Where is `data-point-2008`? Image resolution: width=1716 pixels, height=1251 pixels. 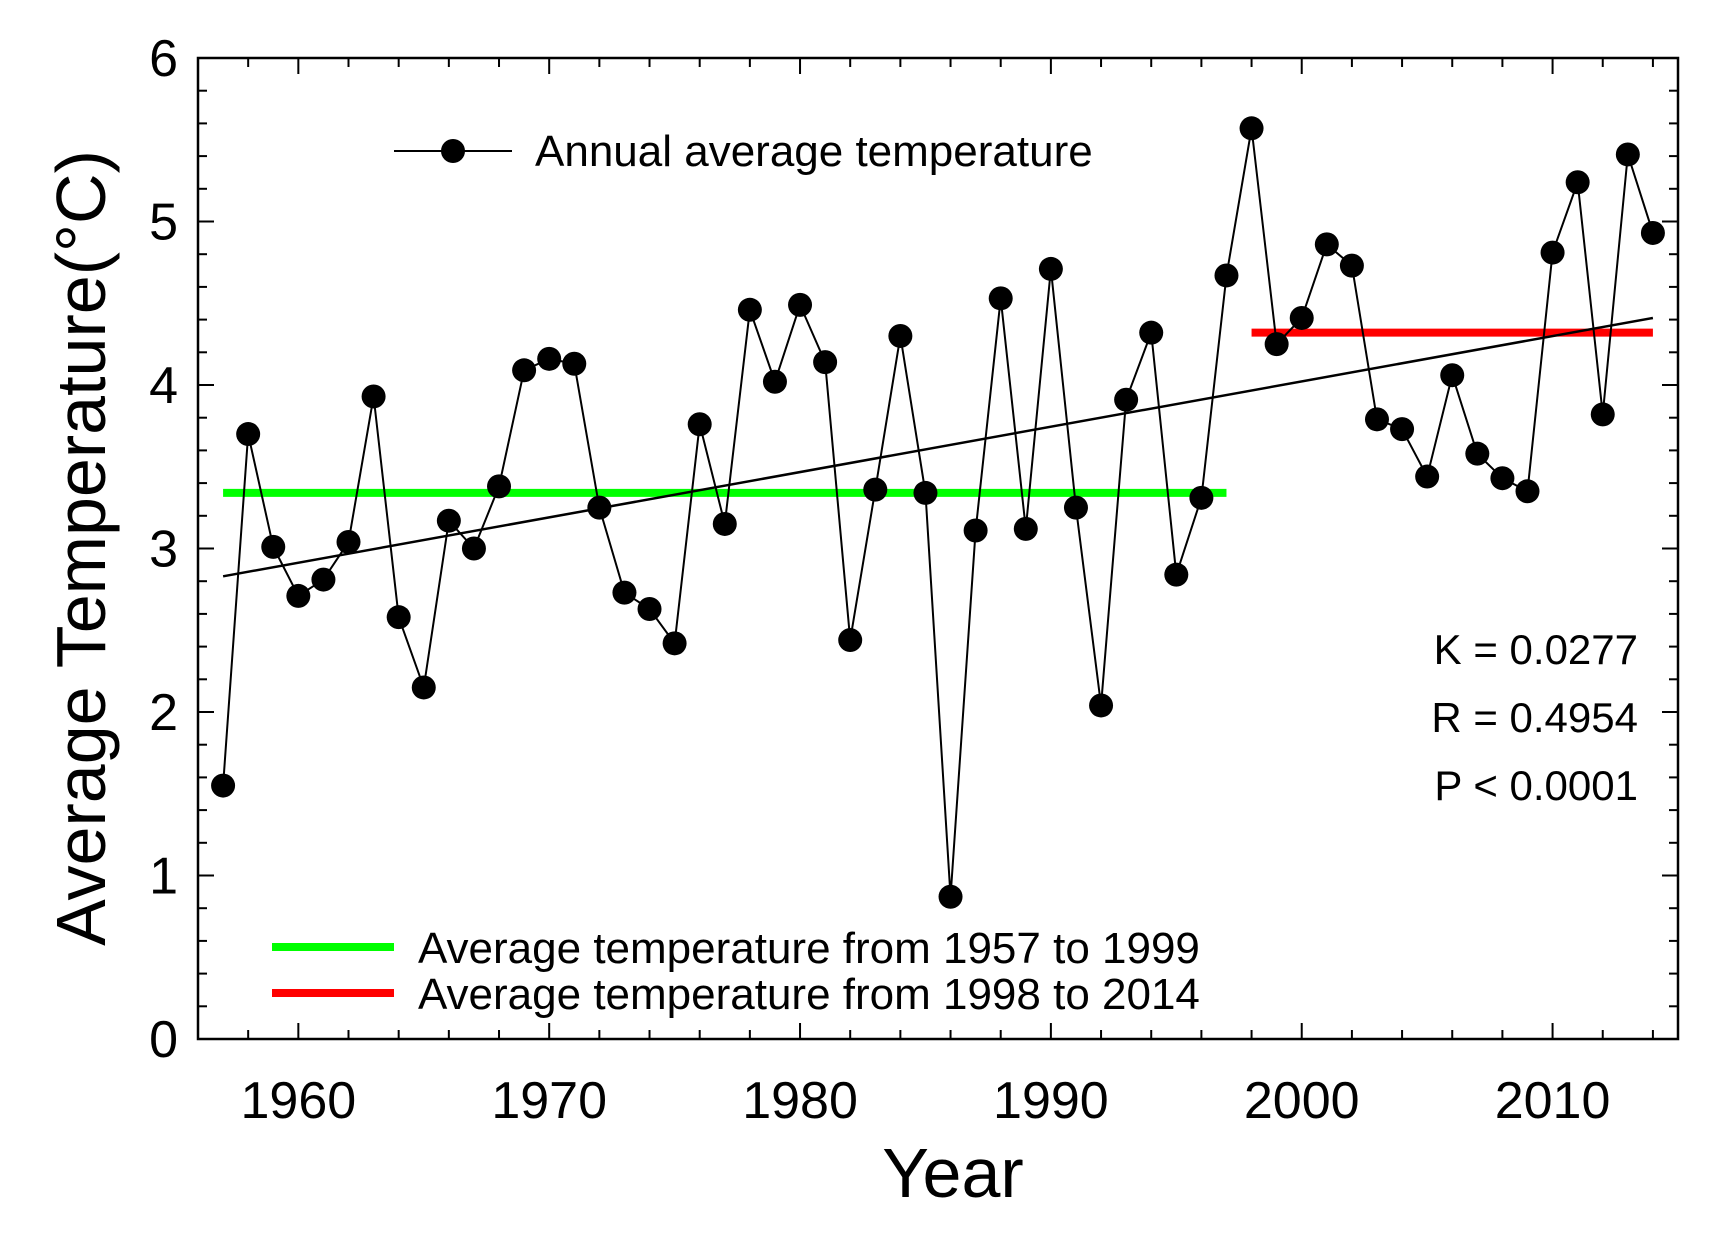
data-point-2008 is located at coordinates (1502, 478).